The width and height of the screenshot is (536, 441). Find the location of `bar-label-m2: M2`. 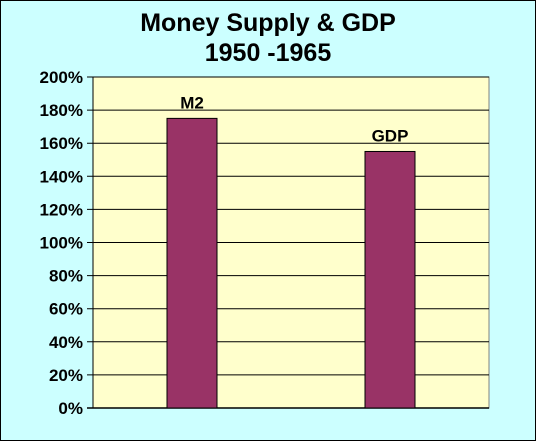

bar-label-m2: M2 is located at coordinates (192, 102).